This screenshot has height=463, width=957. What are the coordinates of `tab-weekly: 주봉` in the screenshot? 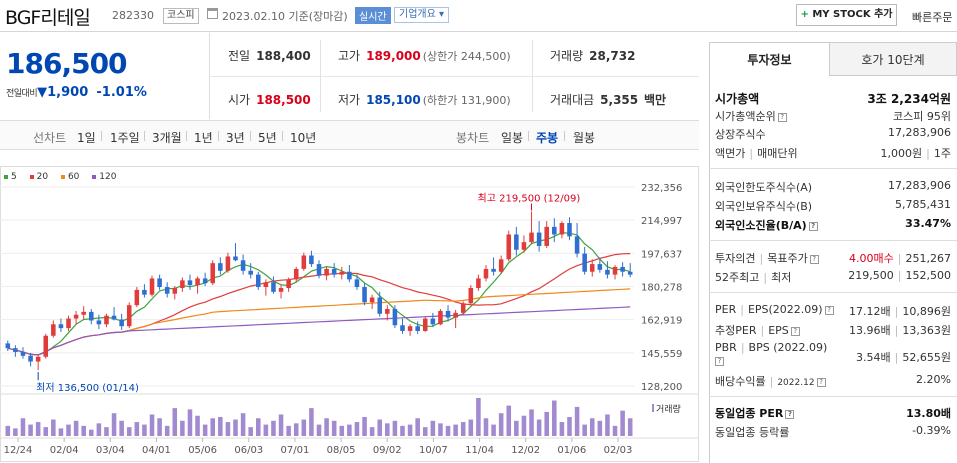 It's located at (547, 138).